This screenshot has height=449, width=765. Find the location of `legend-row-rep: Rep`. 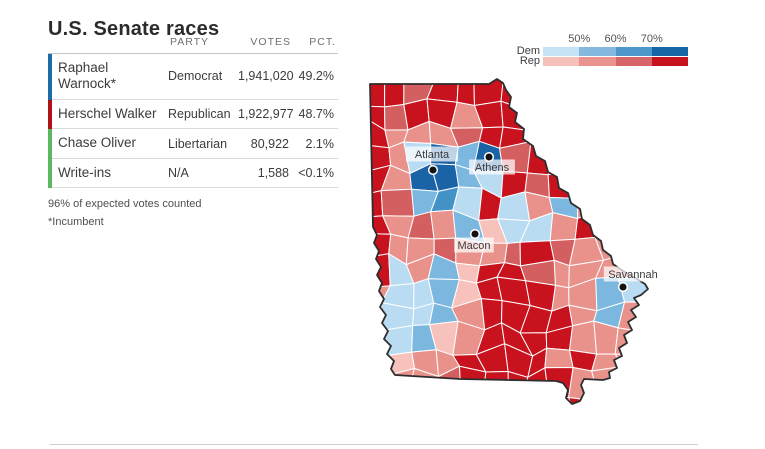

legend-row-rep: Rep is located at coordinates (602, 61).